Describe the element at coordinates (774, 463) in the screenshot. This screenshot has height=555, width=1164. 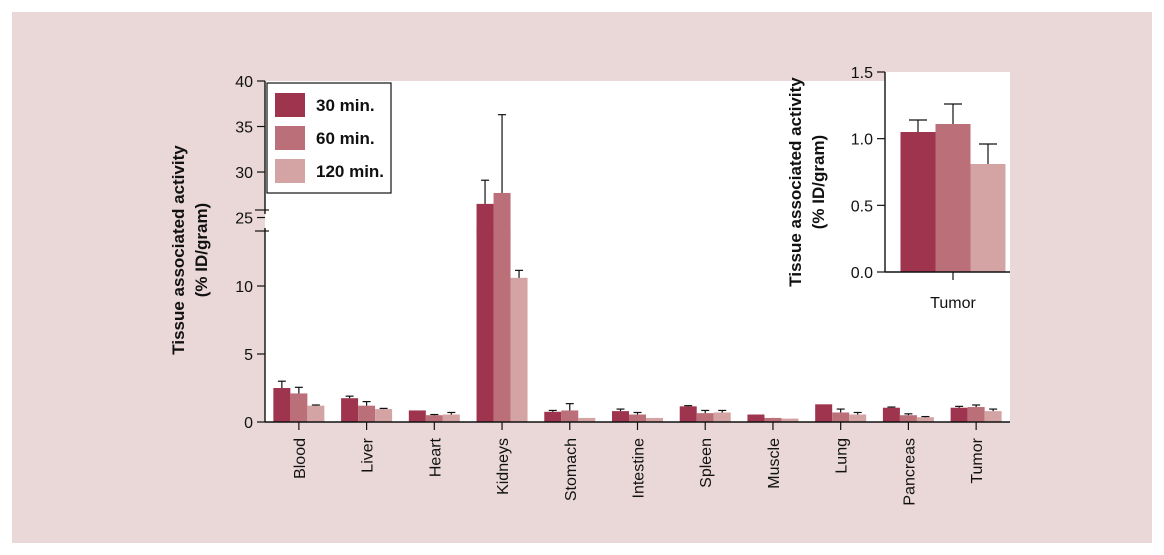
I see `x-tick-label: Muscle` at that location.